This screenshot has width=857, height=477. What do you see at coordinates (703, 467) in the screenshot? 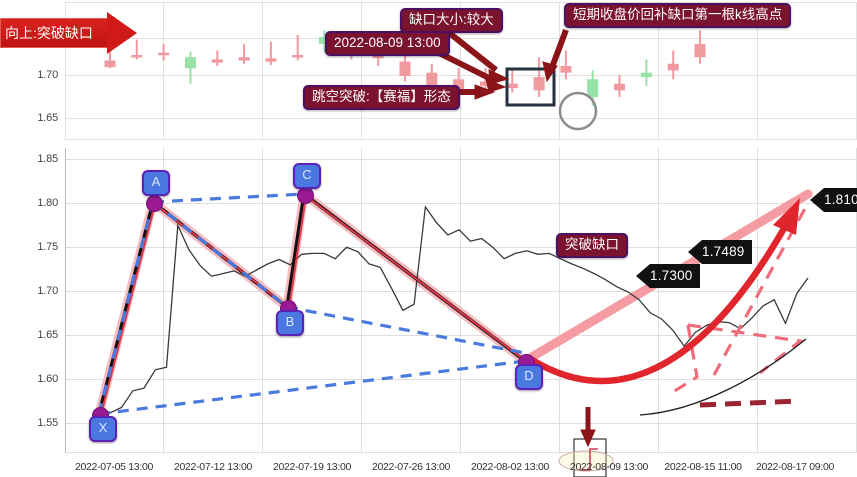
I see `main-xtick-6: 2022-08-15 11:00` at bounding box center [703, 467].